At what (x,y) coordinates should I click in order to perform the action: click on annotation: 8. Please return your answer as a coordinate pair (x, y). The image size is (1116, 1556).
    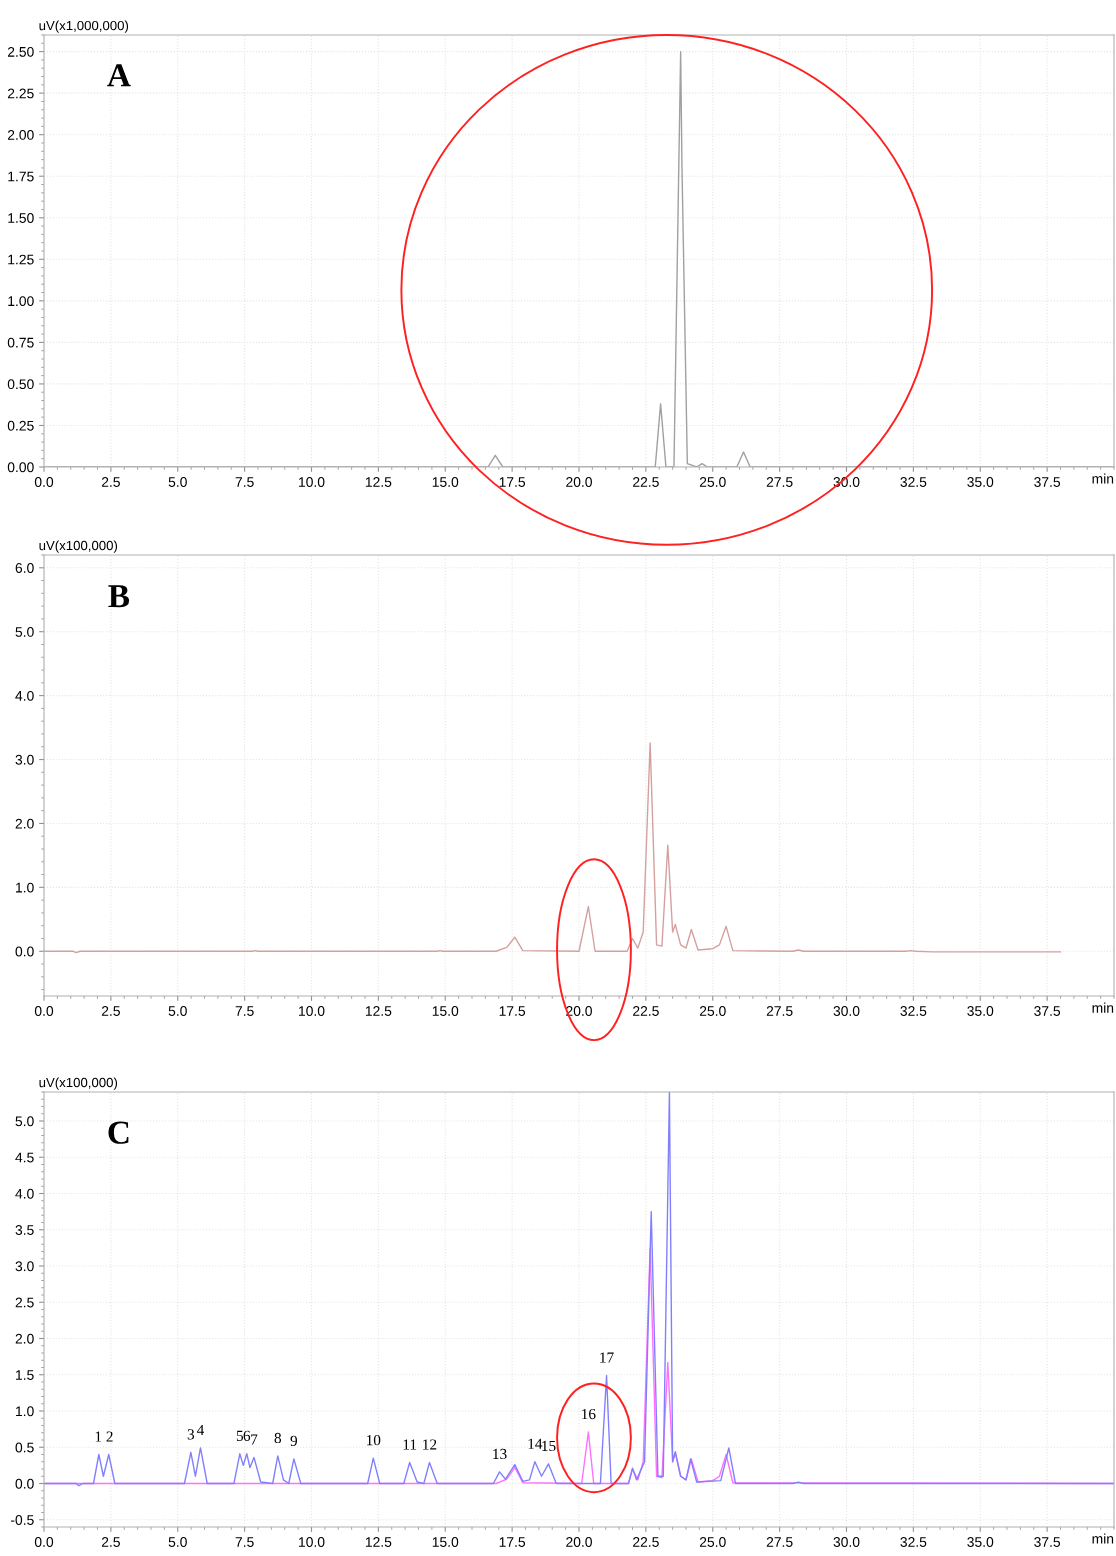
    Looking at the image, I should click on (278, 1438).